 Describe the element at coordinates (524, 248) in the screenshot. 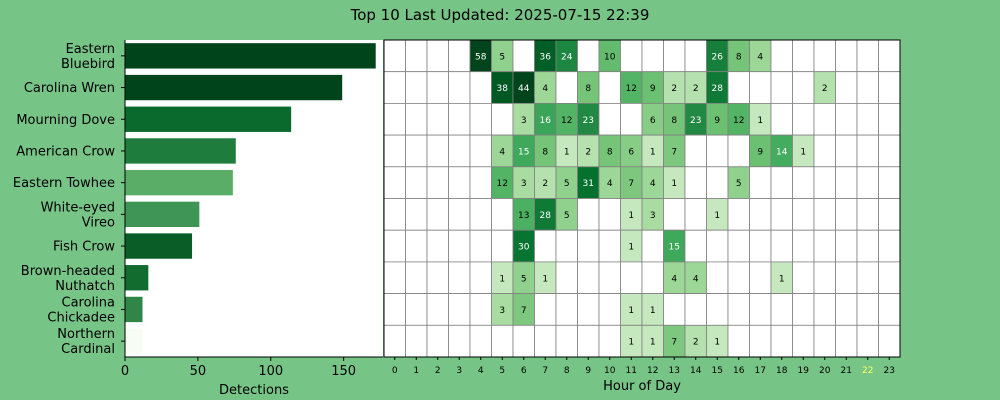

I see `heatmap-value: 30` at that location.